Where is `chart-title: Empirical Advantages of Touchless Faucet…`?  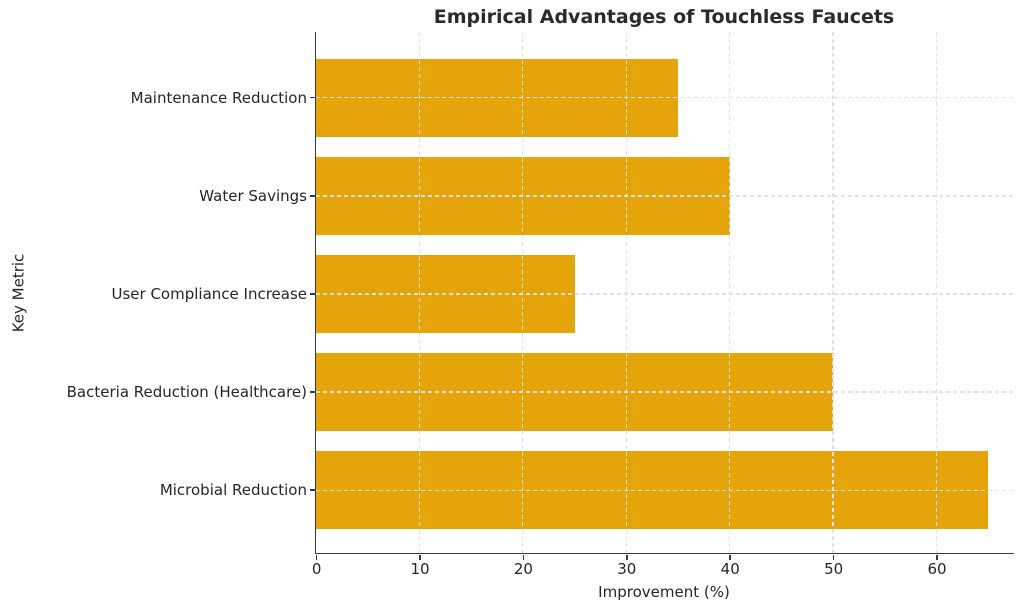 chart-title: Empirical Advantages of Touchless Faucet… is located at coordinates (664, 17).